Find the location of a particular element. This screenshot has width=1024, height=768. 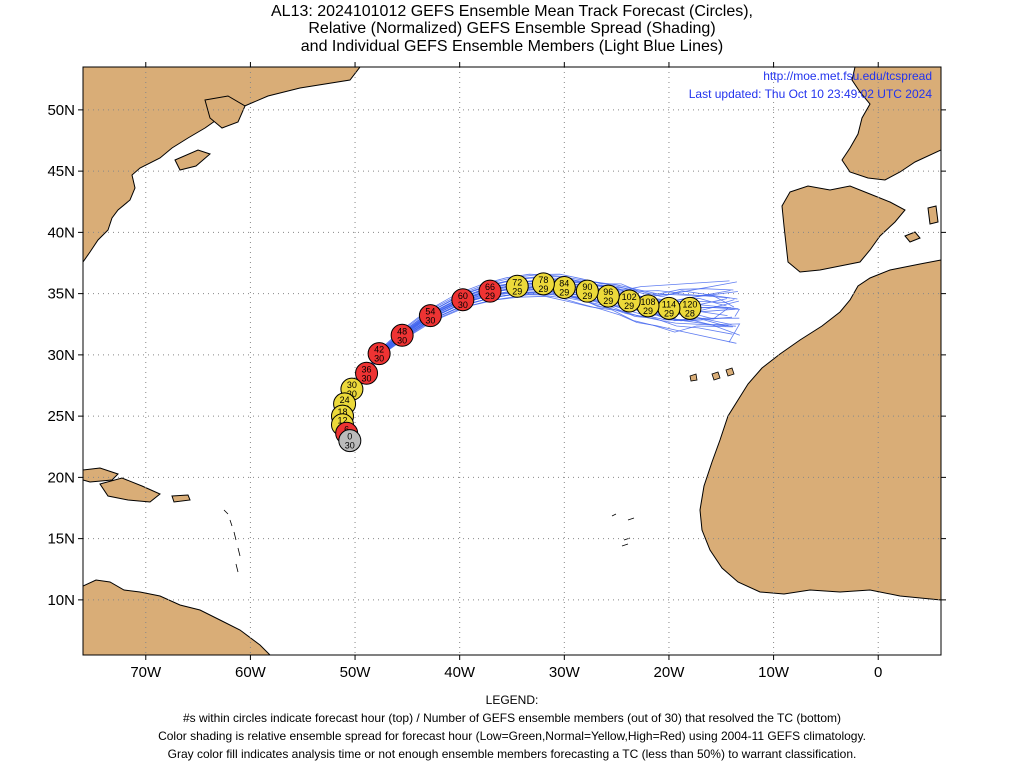

lon-label: 40W is located at coordinates (460, 672).